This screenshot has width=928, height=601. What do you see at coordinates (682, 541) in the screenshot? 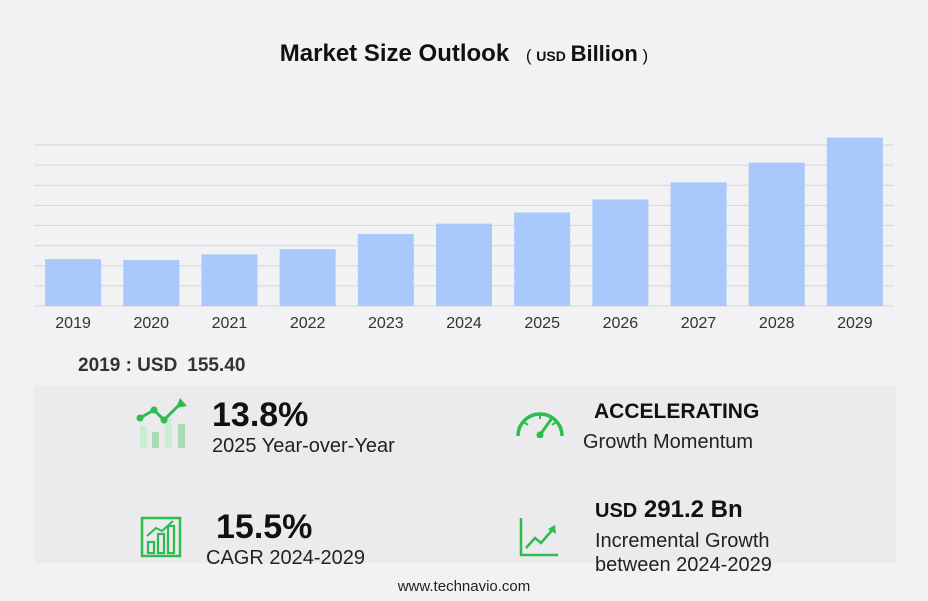
I see `kpi-incremental-label-1: Incremental Growth` at bounding box center [682, 541].